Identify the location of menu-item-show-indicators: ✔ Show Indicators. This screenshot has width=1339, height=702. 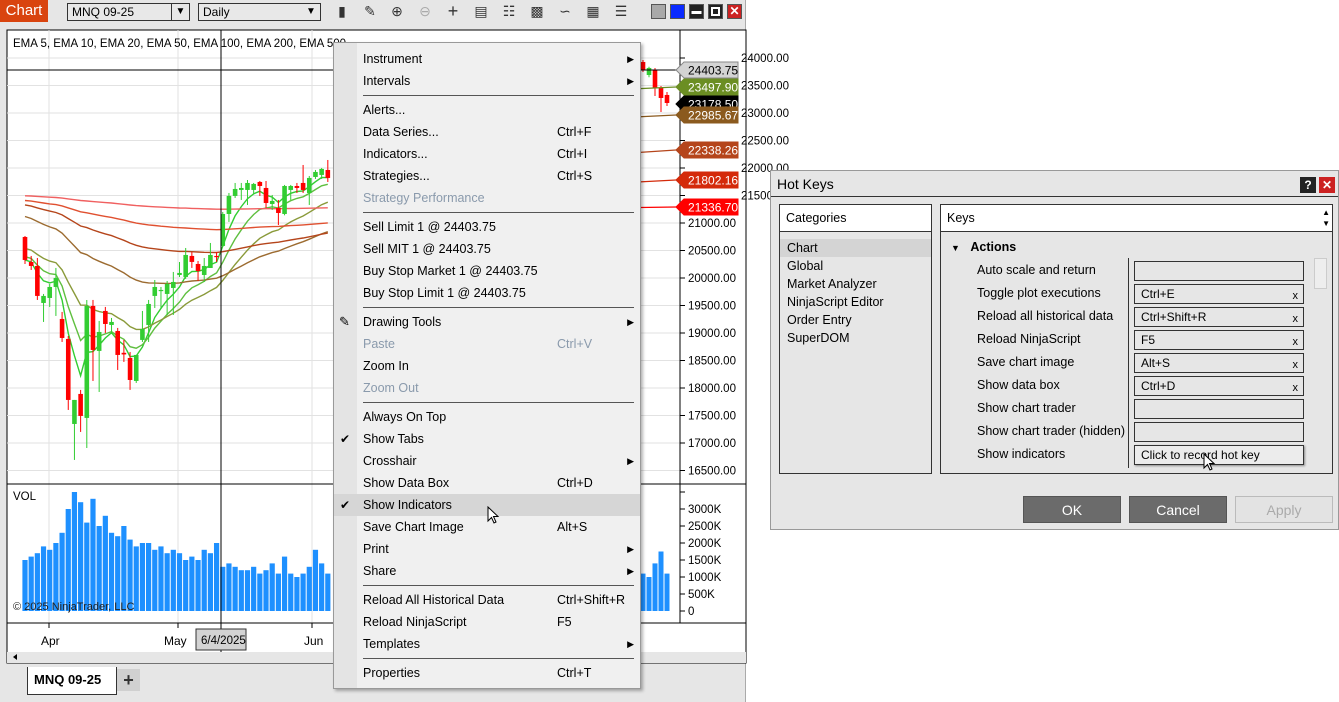
(487, 505).